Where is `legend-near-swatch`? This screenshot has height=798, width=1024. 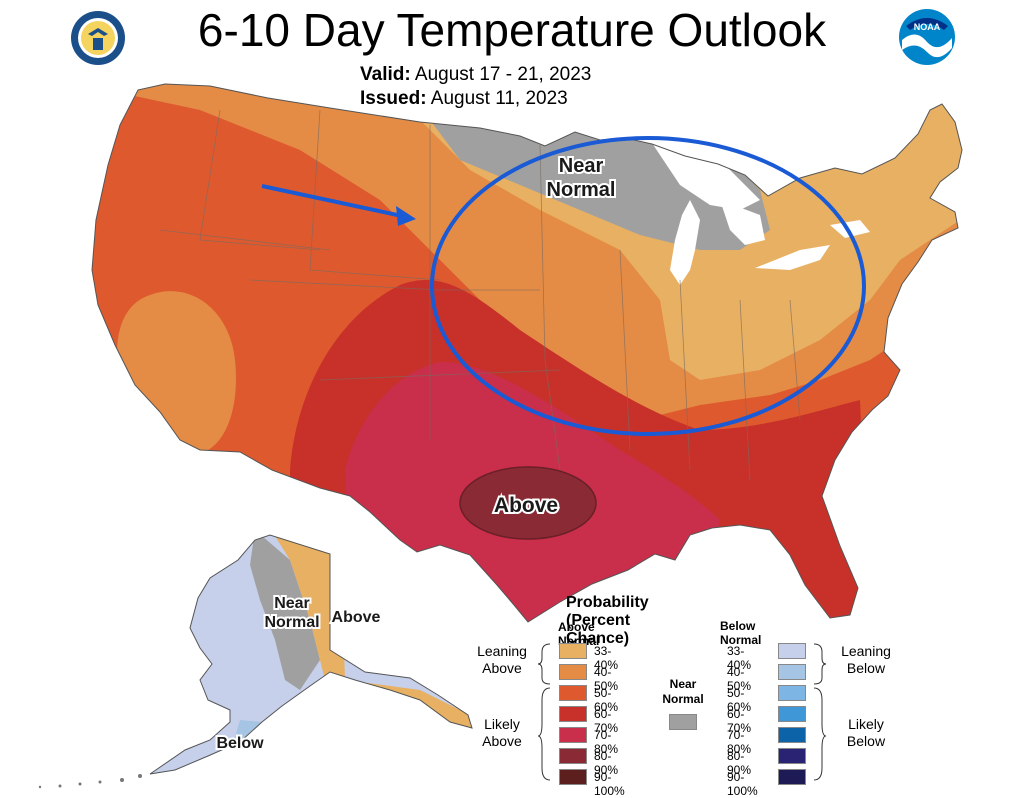 legend-near-swatch is located at coordinates (683, 722).